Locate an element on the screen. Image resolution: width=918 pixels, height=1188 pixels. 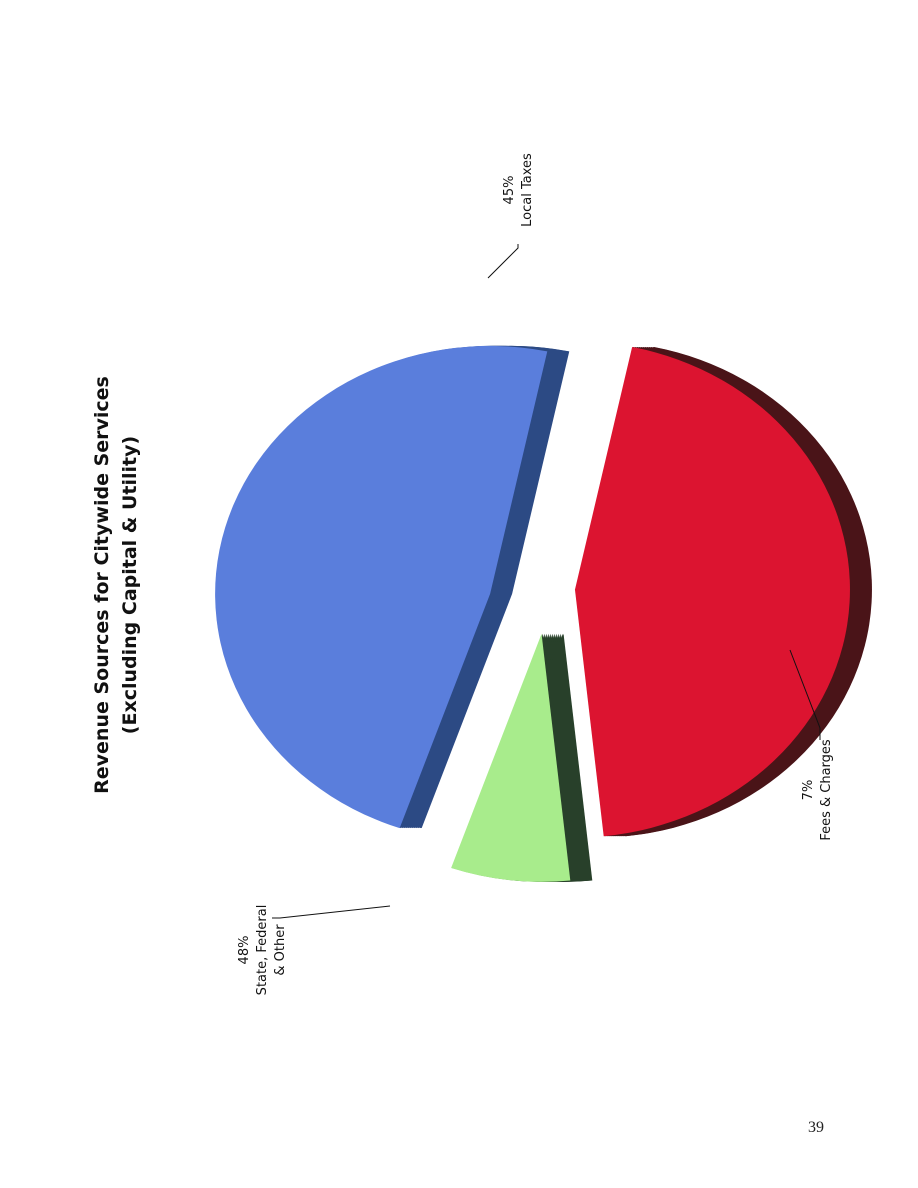
label-state-federal-name-1: State, Federal is located at coordinates (262, 950).